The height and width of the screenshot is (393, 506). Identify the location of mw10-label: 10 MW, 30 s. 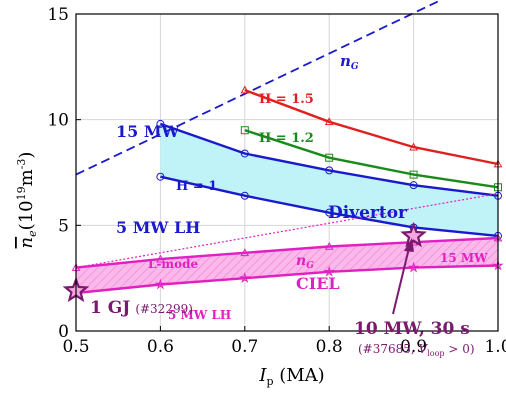
(412, 329).